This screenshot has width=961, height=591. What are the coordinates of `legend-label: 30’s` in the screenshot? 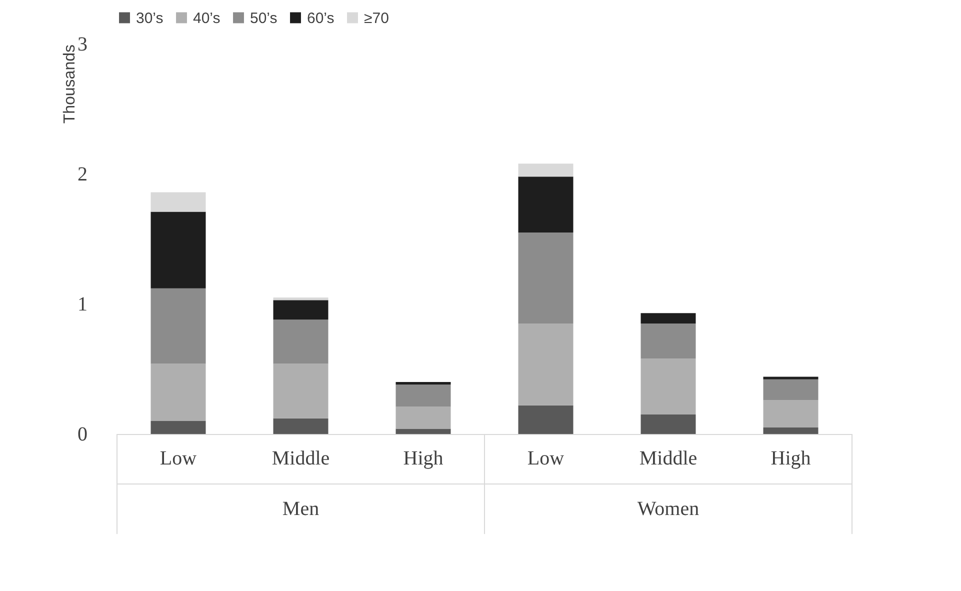 It's located at (150, 18).